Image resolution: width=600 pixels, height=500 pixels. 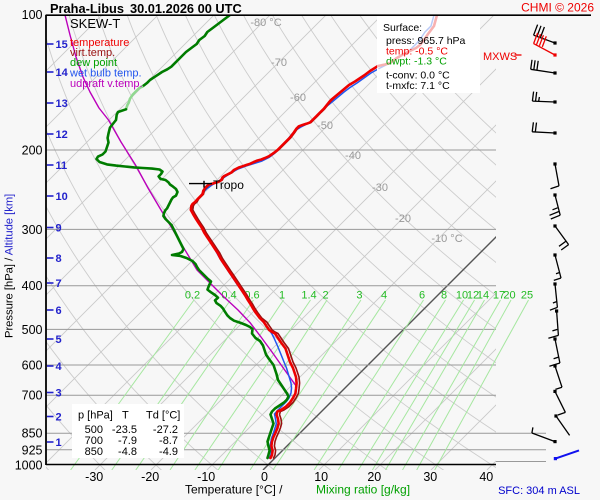 What do you see at coordinates (228, 296) in the screenshot?
I see `svg-text: 0.4` at bounding box center [228, 296].